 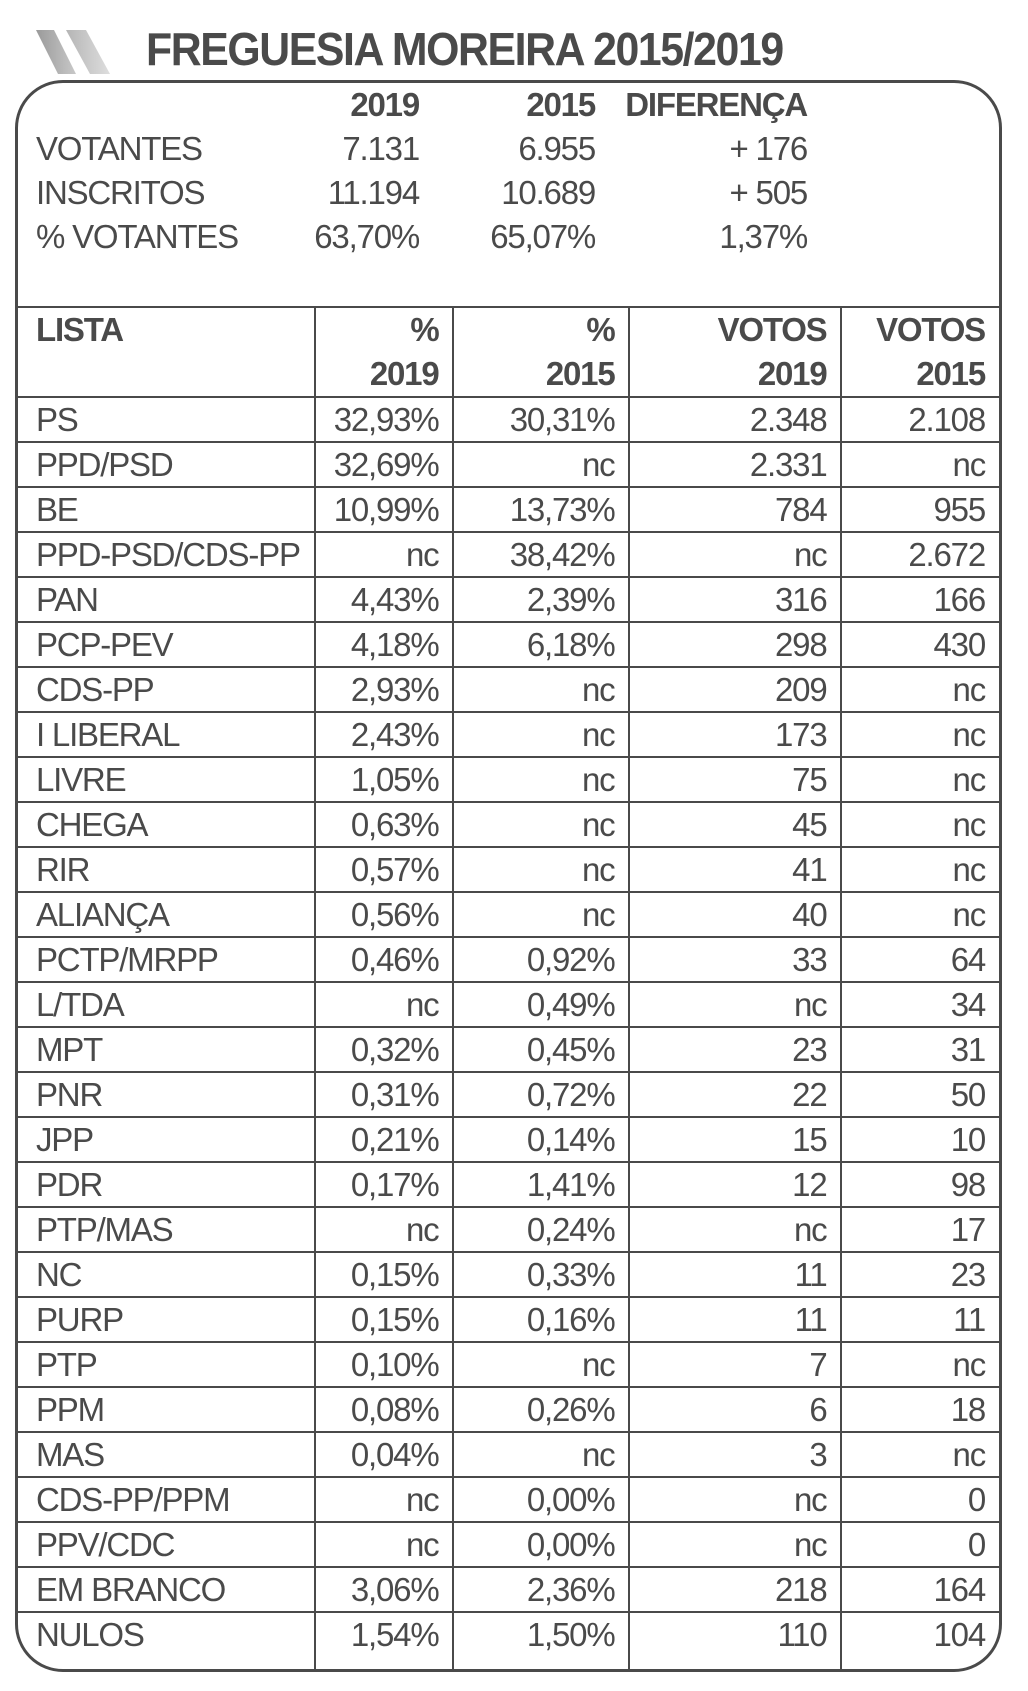 I want to click on pct-2015: 0,45%, so click(x=541, y=1049).